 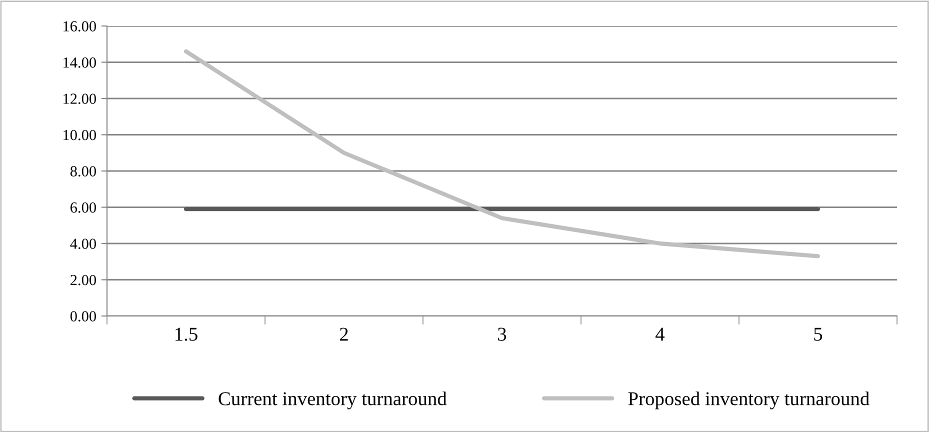 What do you see at coordinates (818, 334) in the screenshot?
I see `x-tick-label: 5` at bounding box center [818, 334].